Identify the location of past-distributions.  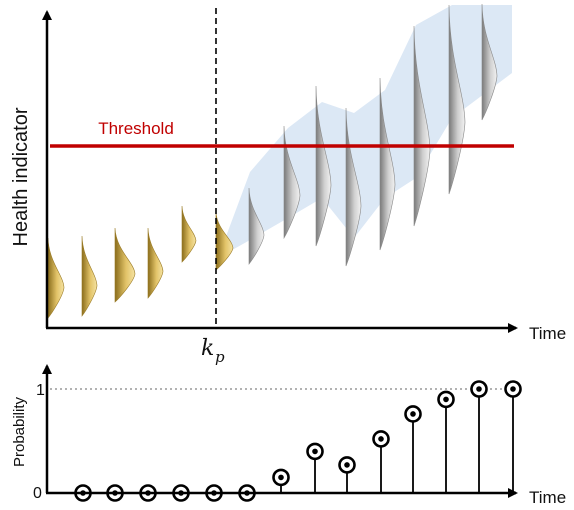
(140, 262).